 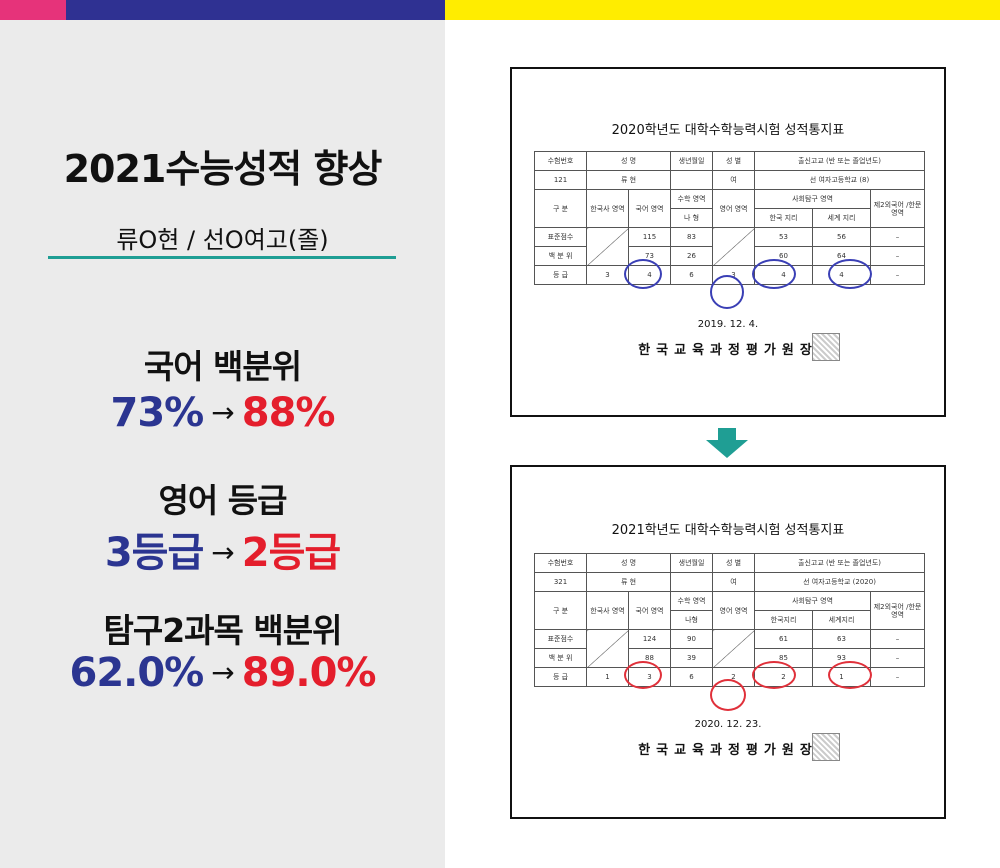 What do you see at coordinates (288, 413) in the screenshot?
I see `stat-after: 88%` at bounding box center [288, 413].